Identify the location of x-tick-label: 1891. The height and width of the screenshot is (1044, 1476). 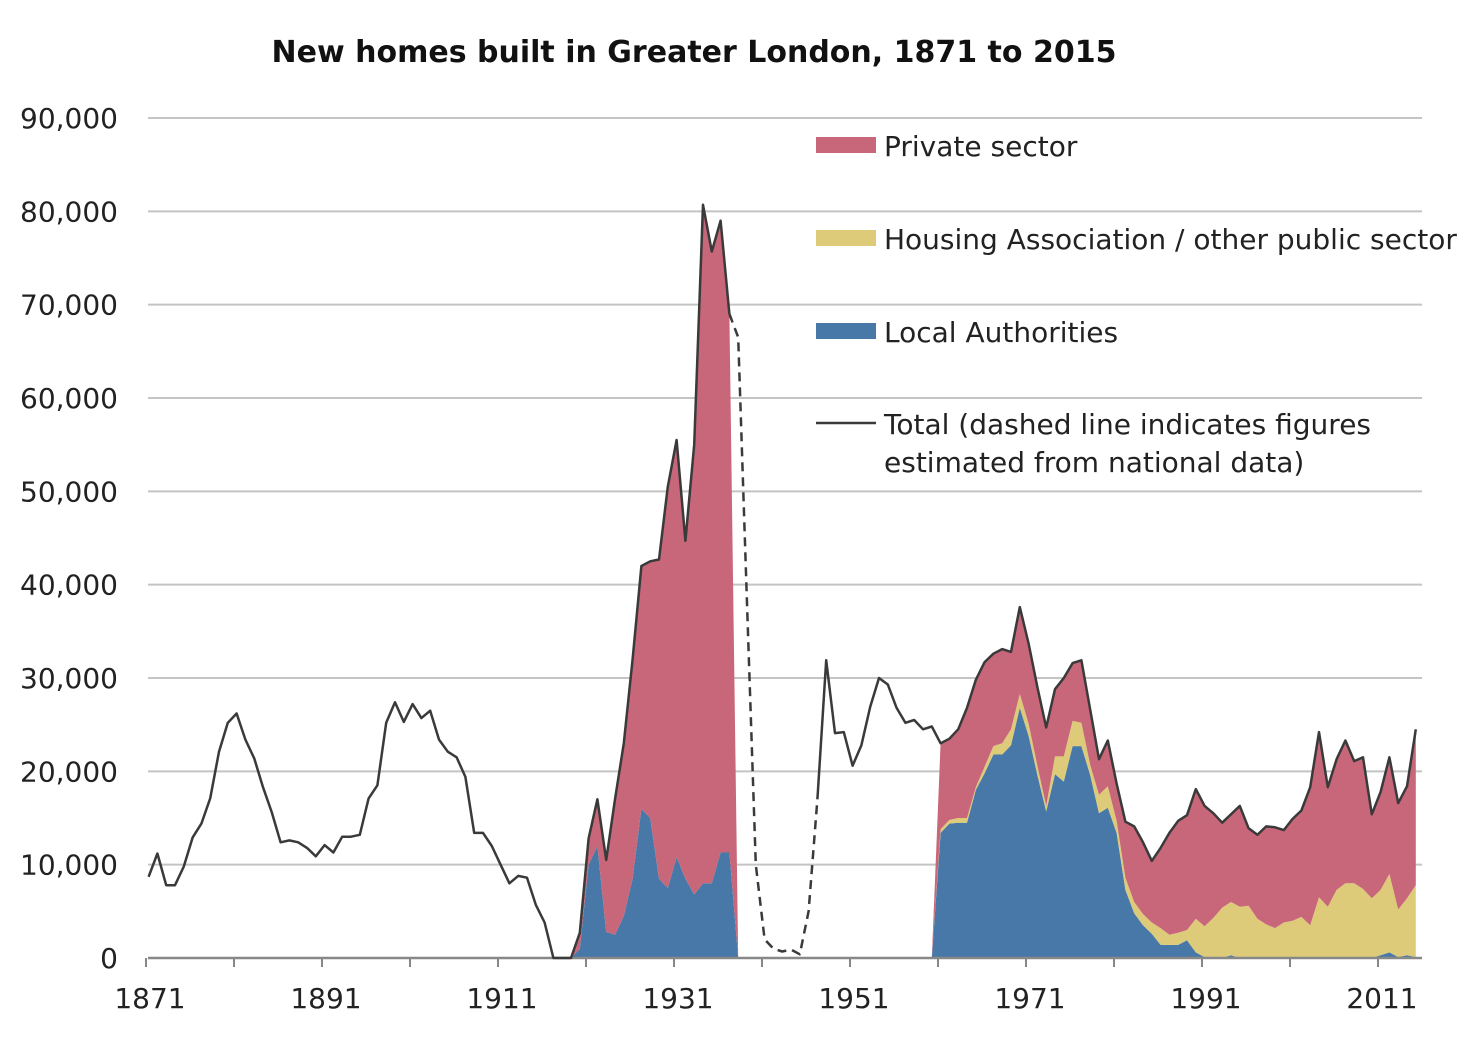
(325, 998).